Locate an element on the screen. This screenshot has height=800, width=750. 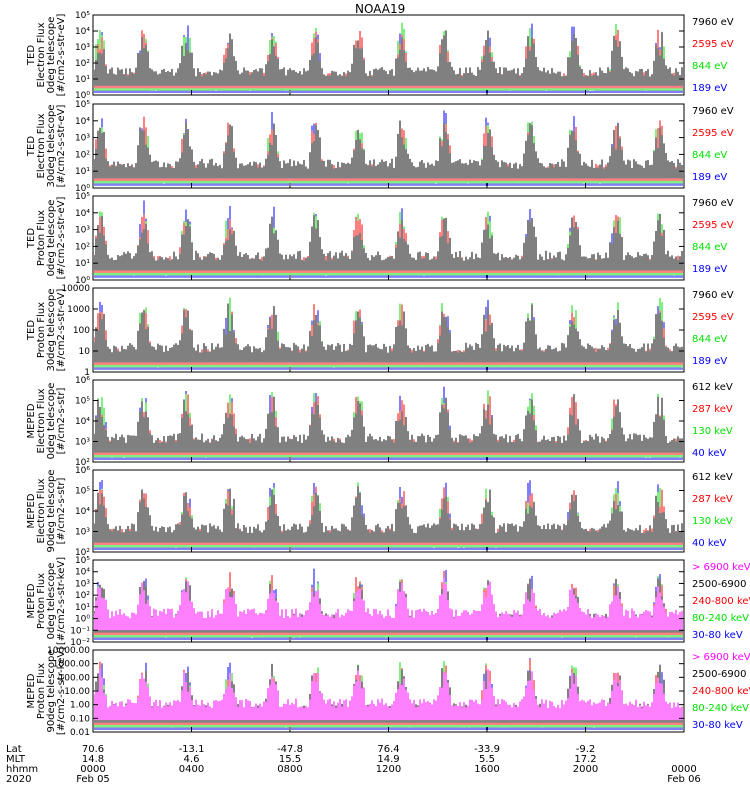
legend-entry: 2500-6900 is located at coordinates (719, 584).